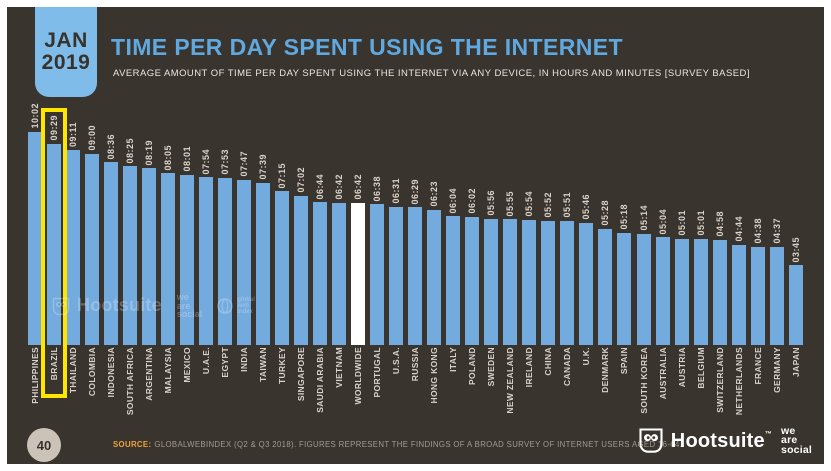  I want to click on watermark-hootsuite-text: Hootsuite, so click(119, 305).